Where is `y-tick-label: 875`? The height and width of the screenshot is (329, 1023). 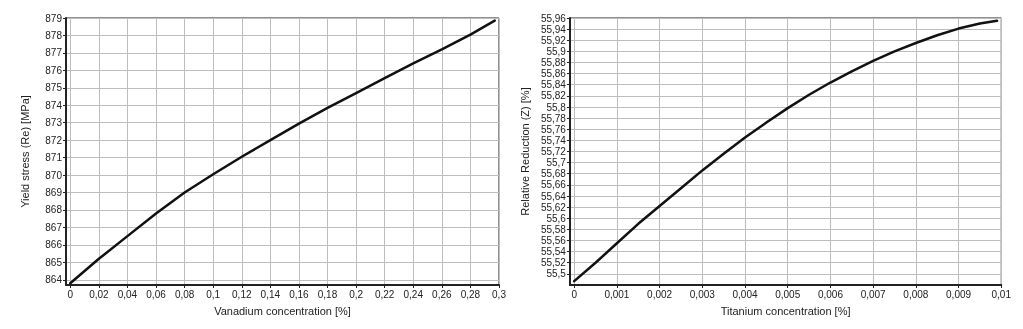
y-tick-label: 875 is located at coordinates (54, 88).